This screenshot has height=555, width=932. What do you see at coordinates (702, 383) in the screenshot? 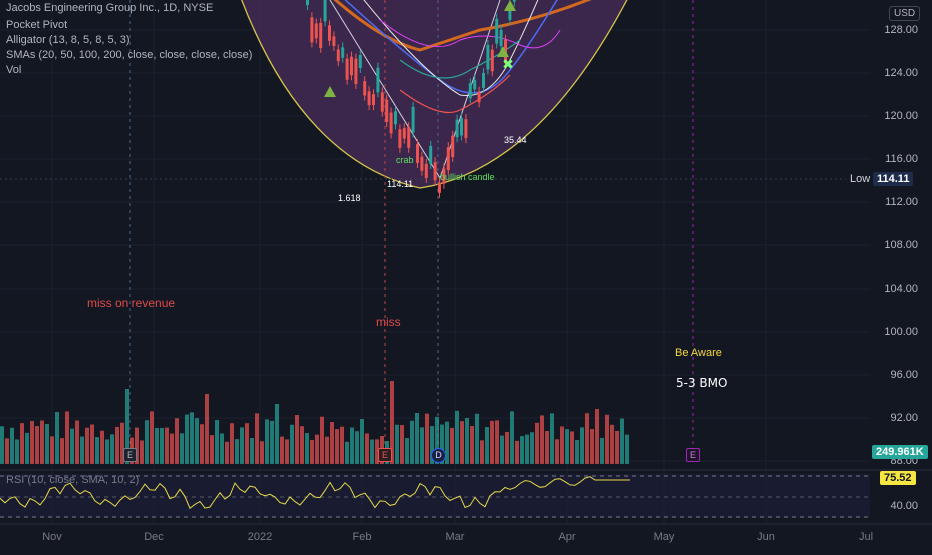
I see `note-earnings-date: 5-3 BMO` at bounding box center [702, 383].